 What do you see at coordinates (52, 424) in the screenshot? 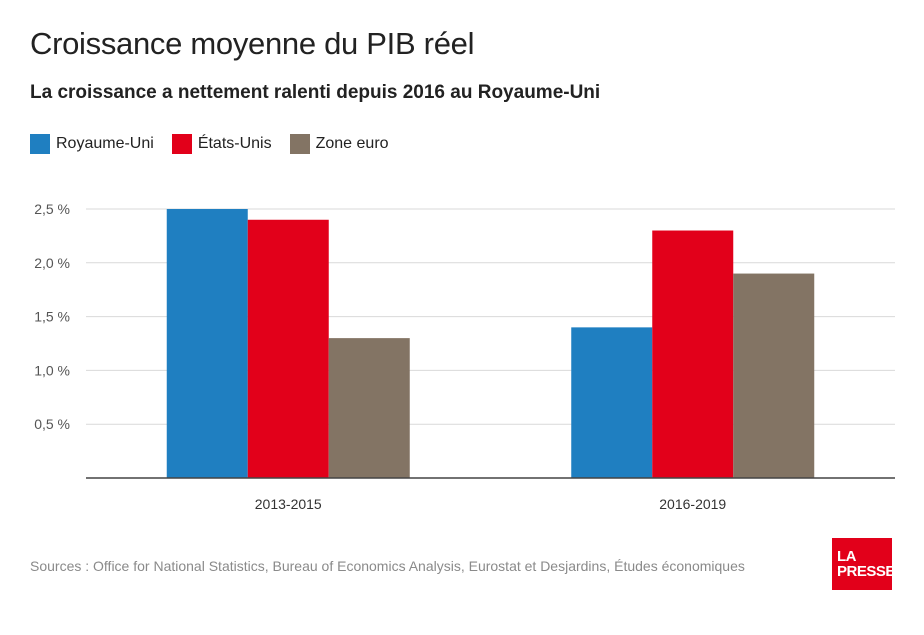
I see `y-tick-label: 0,5 %` at bounding box center [52, 424].